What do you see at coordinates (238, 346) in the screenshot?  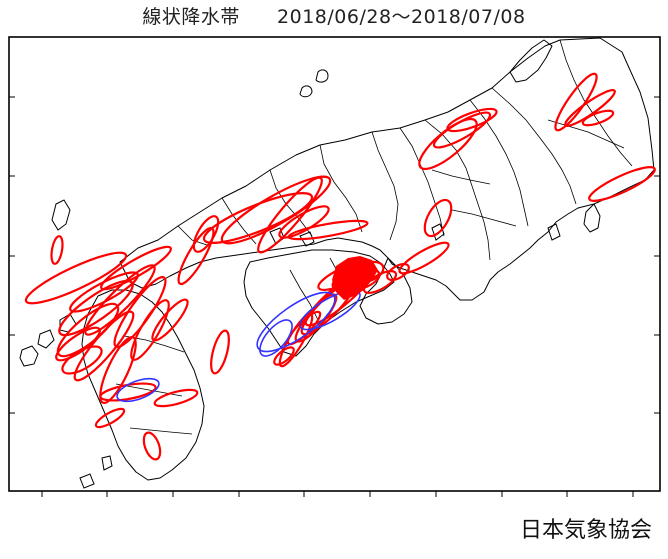 I see `blue-rain-bands` at bounding box center [238, 346].